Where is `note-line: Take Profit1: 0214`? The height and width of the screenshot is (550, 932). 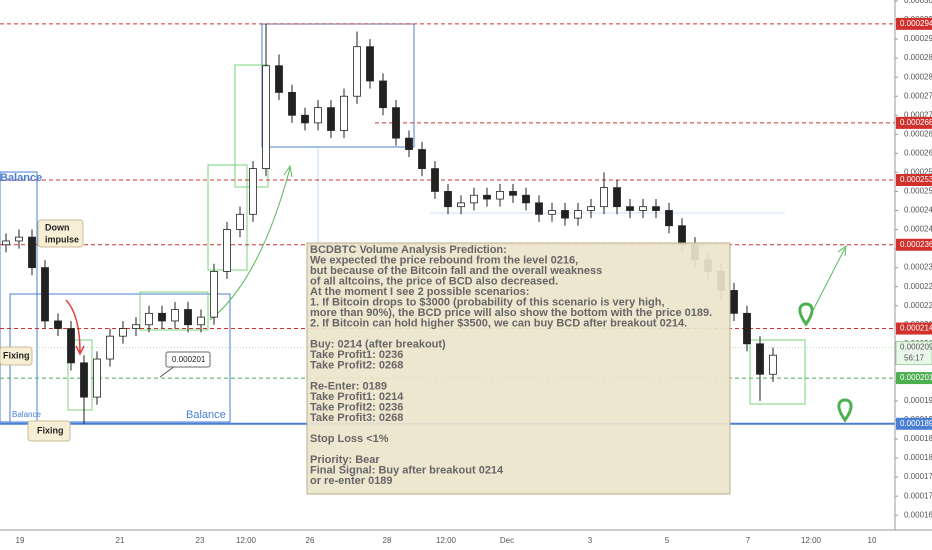 note-line: Take Profit1: 0214 is located at coordinates (357, 397).